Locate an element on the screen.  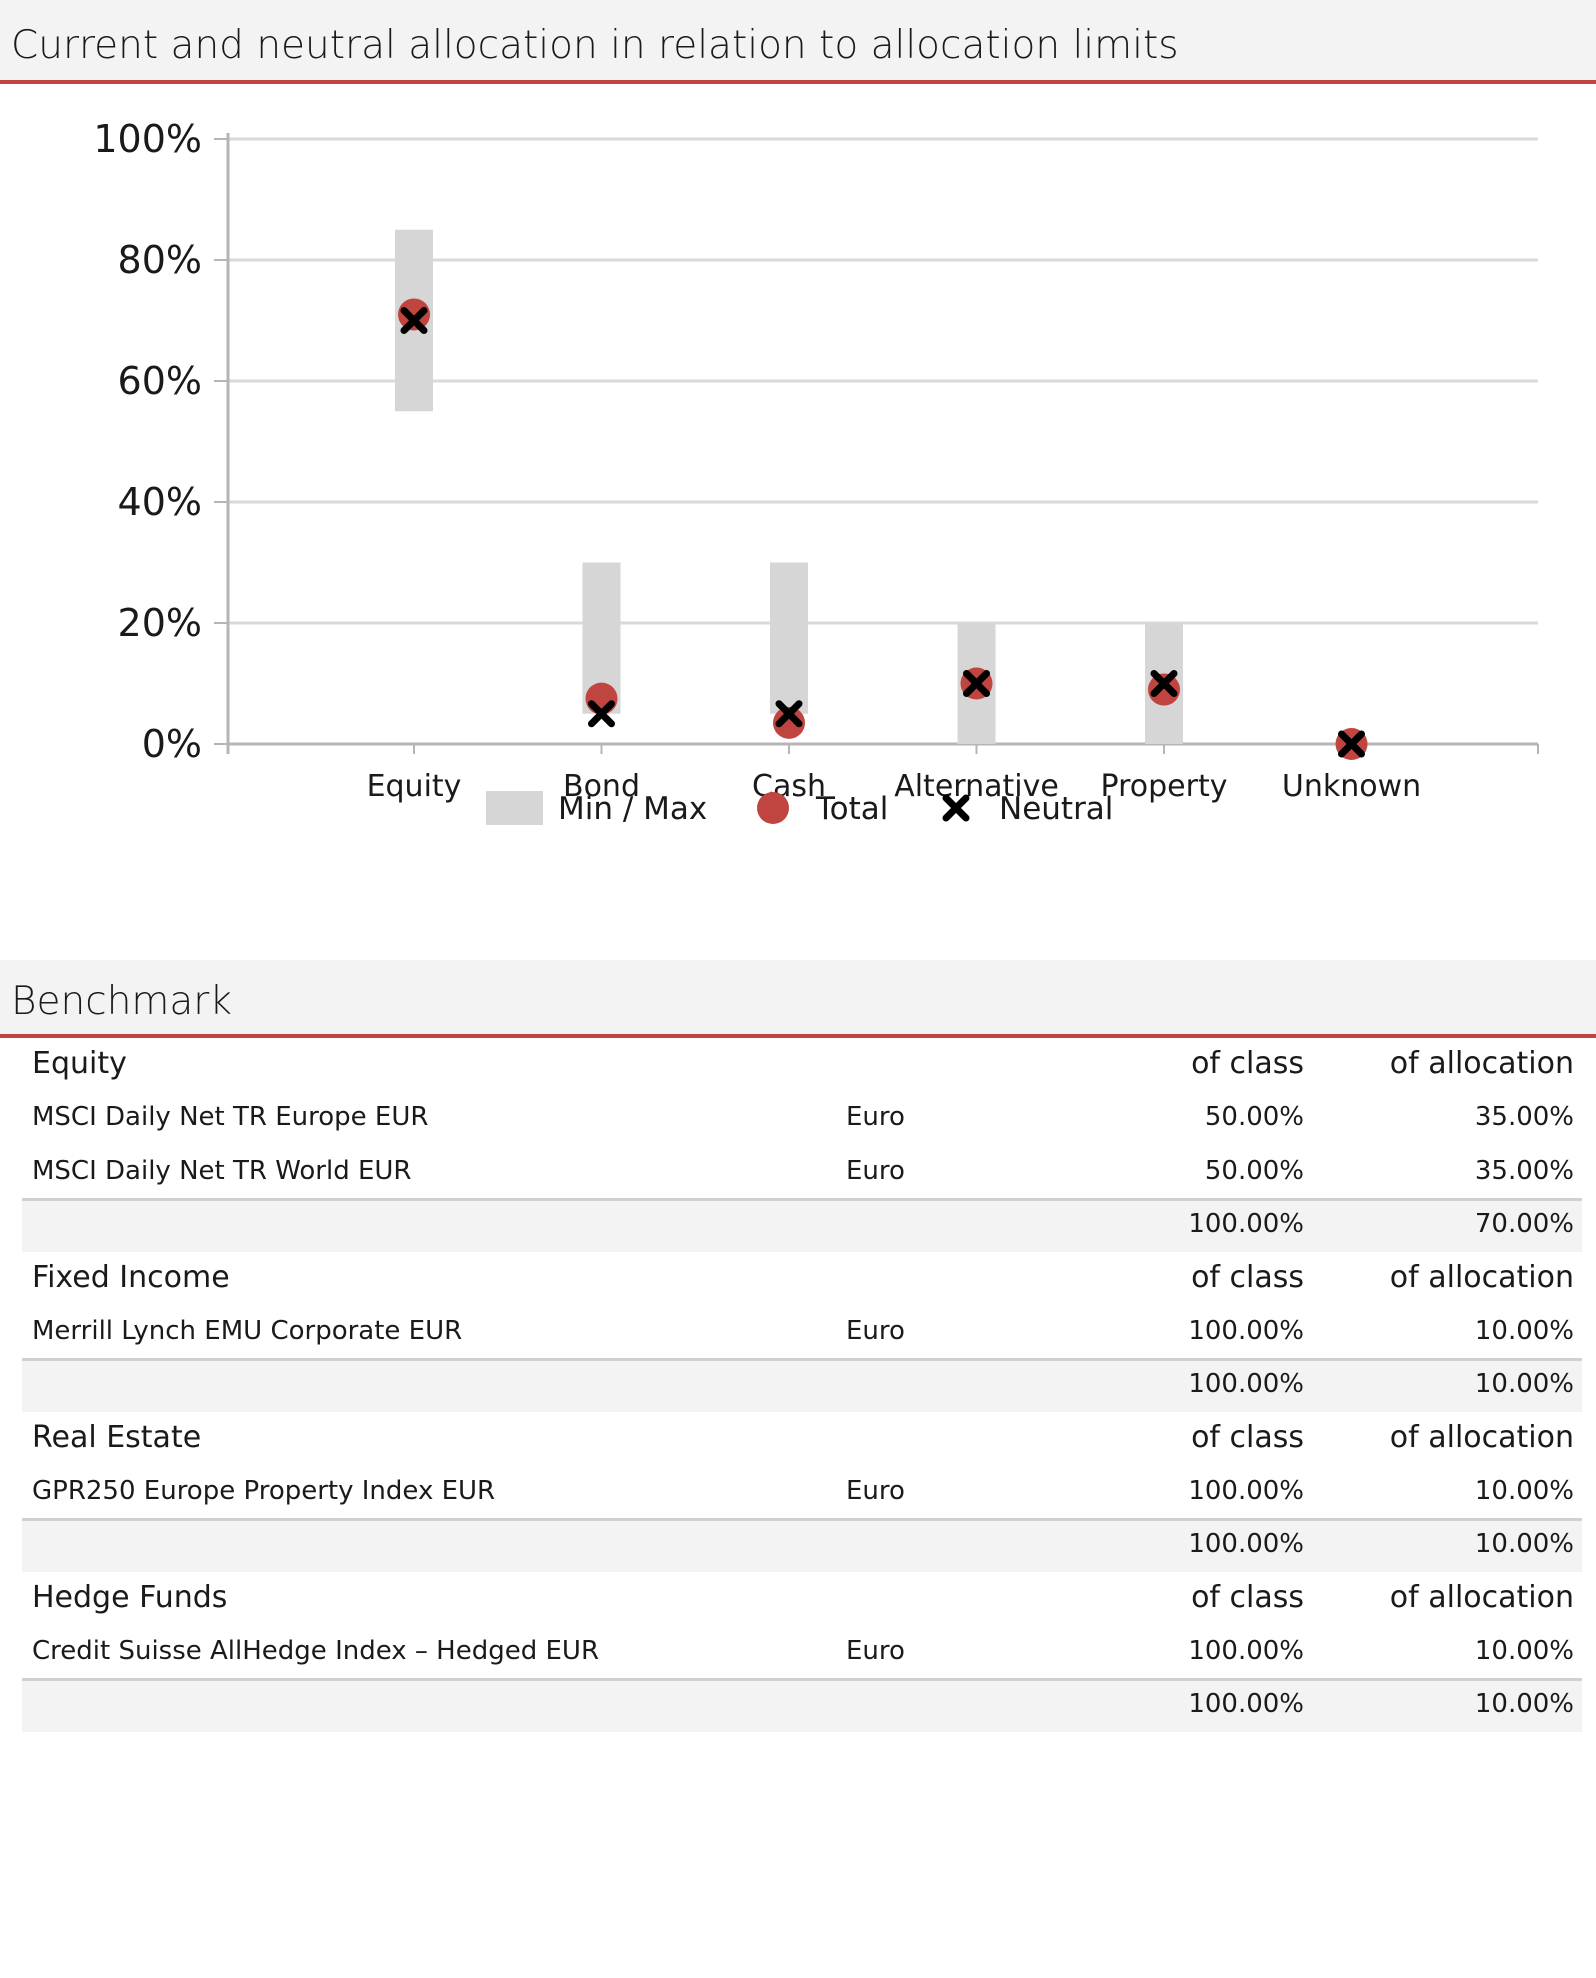
total-dot-cash is located at coordinates (789, 722).